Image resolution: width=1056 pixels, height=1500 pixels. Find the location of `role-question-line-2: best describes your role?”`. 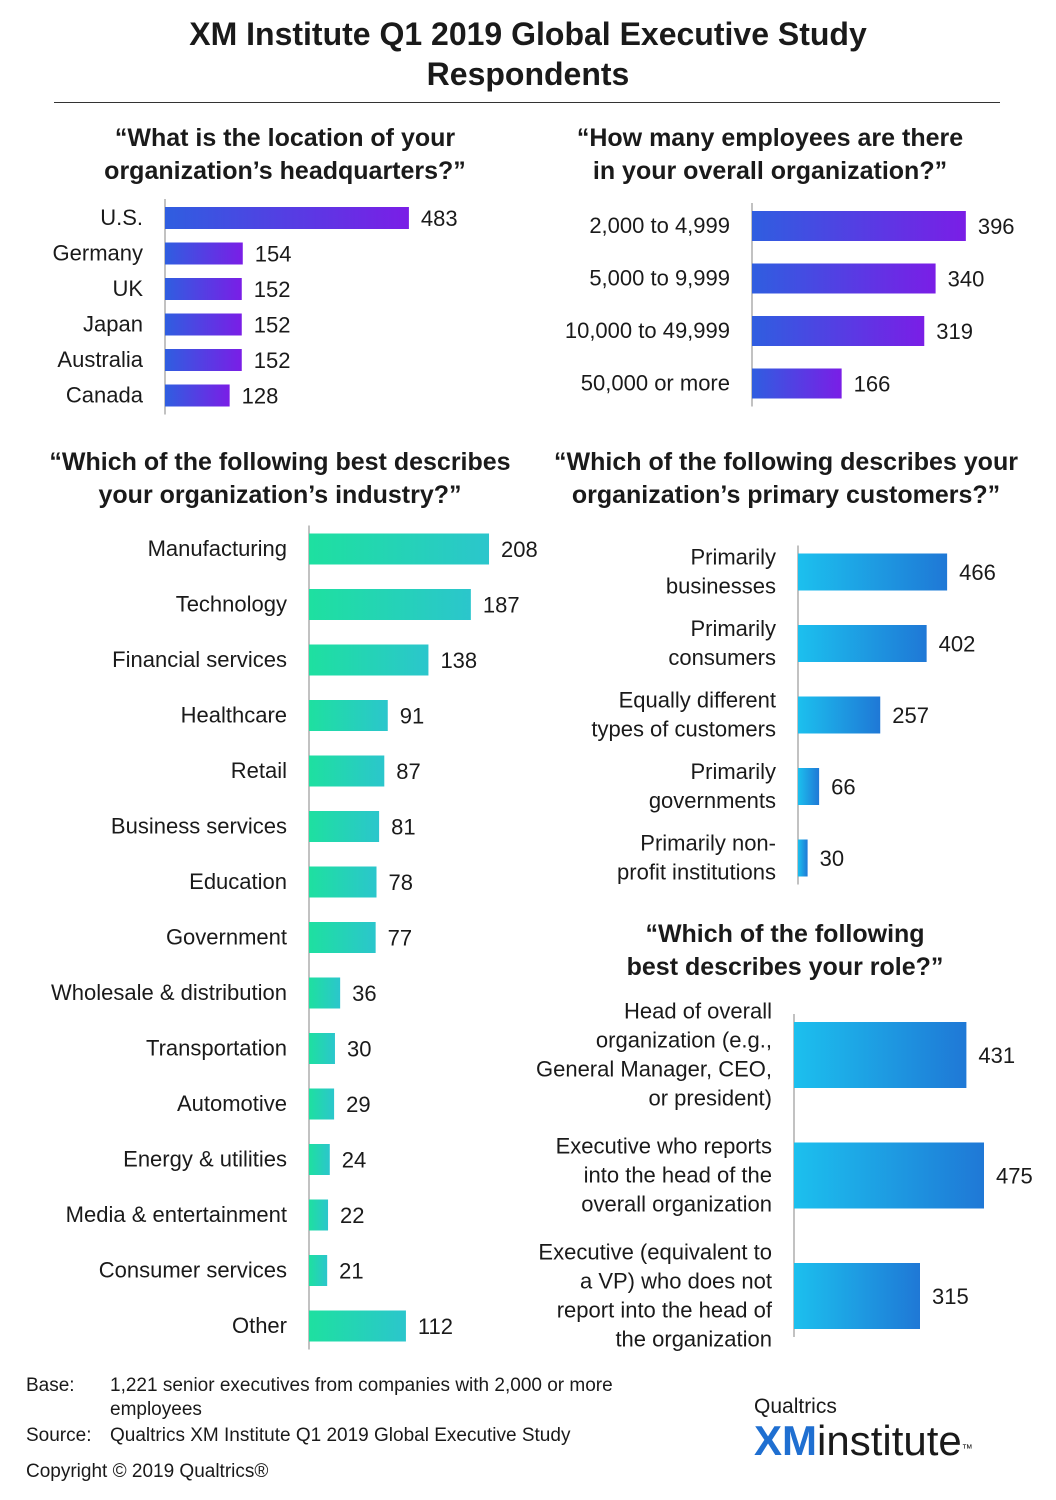

role-question-line-2: best describes your role?” is located at coordinates (785, 967).